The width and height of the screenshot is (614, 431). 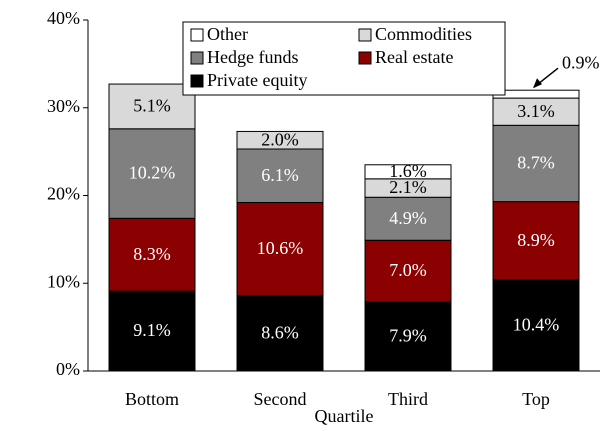 I want to click on data-label: 10.4%, so click(x=536, y=324).